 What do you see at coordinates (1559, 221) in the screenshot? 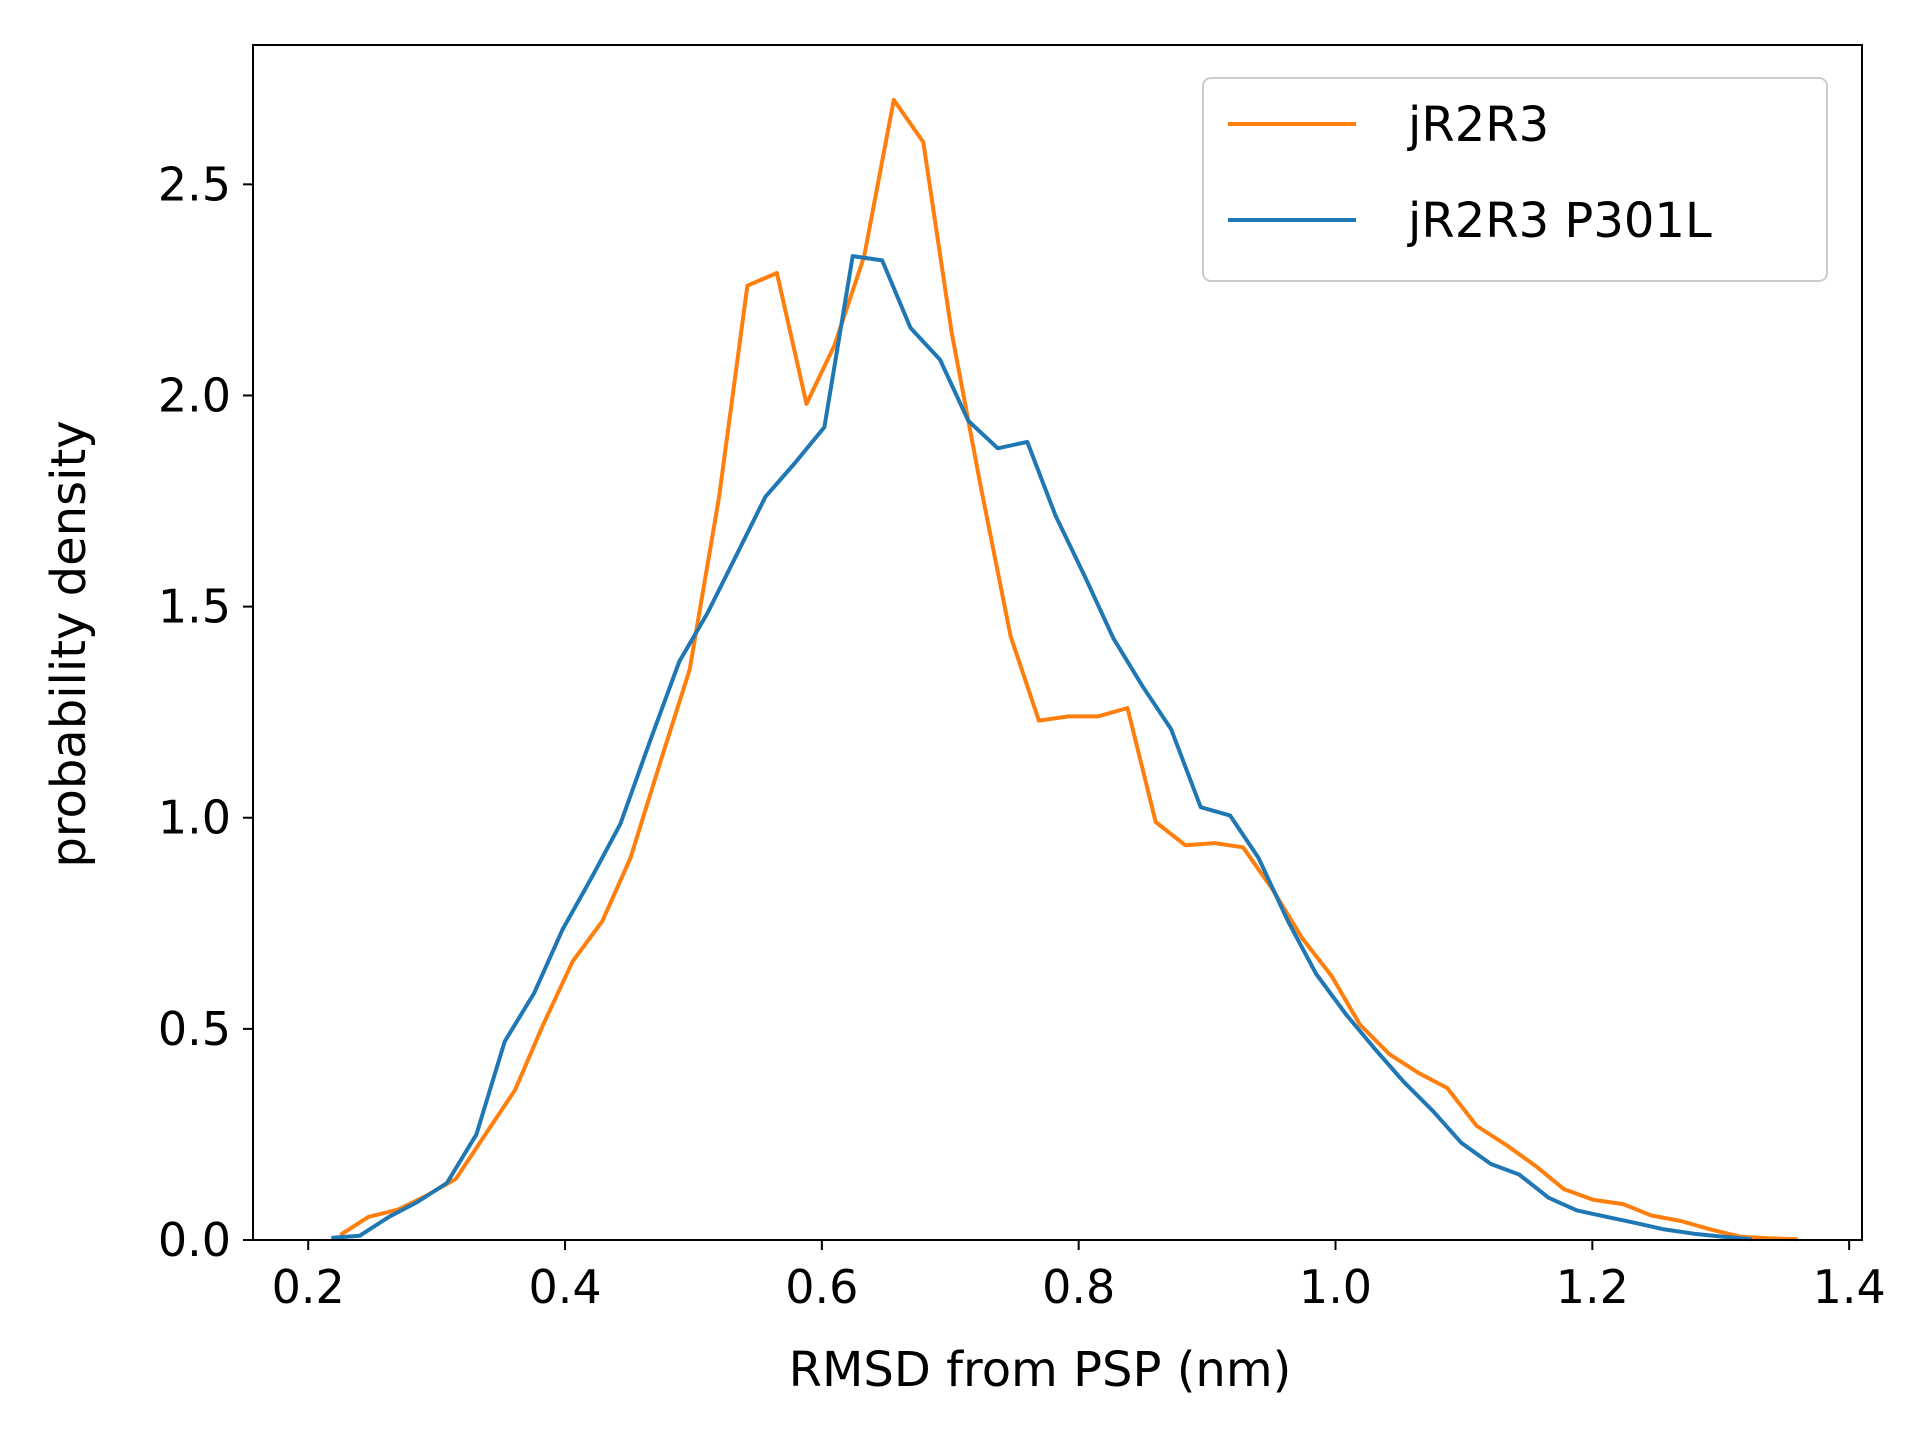
I see `legend-label-jR2R3-P301L: jR2R3 P301L` at bounding box center [1559, 221].